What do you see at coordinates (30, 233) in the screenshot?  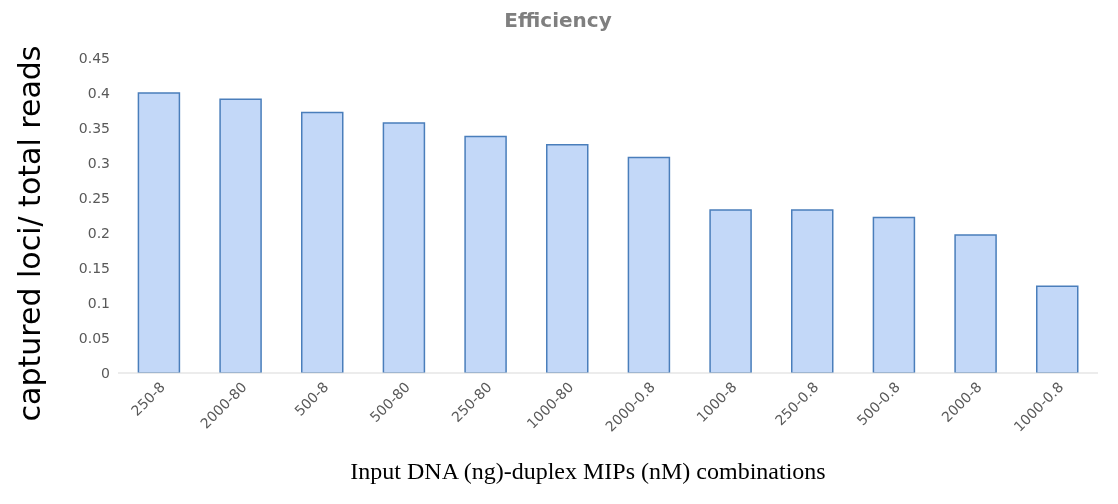 I see `y-axis-title: captured loci/ total reads` at bounding box center [30, 233].